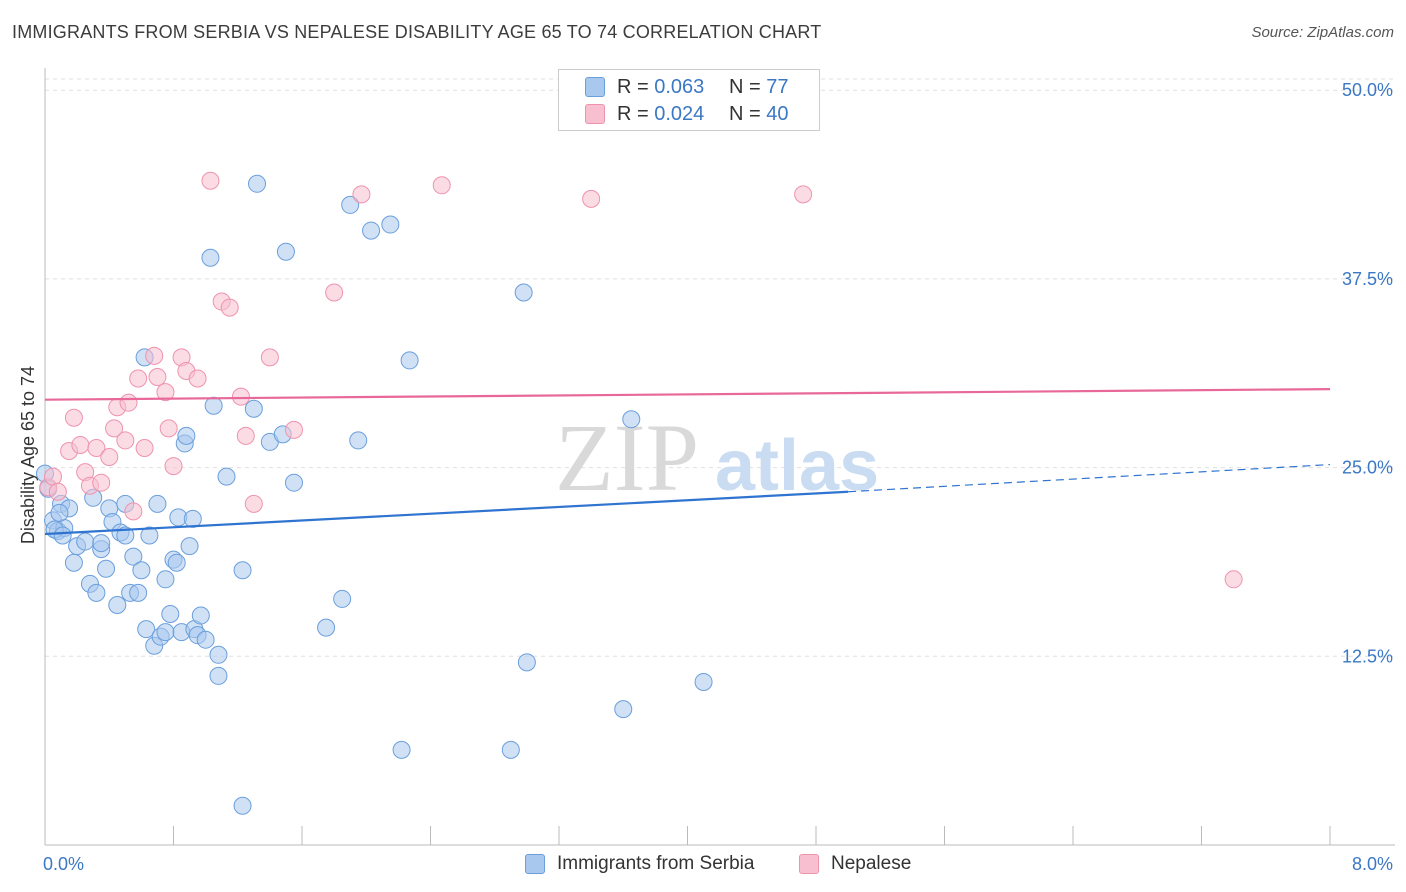  I want to click on correlation-legend: R = 0.063 N = 77 R = 0.024 N = 40, so click(689, 100).